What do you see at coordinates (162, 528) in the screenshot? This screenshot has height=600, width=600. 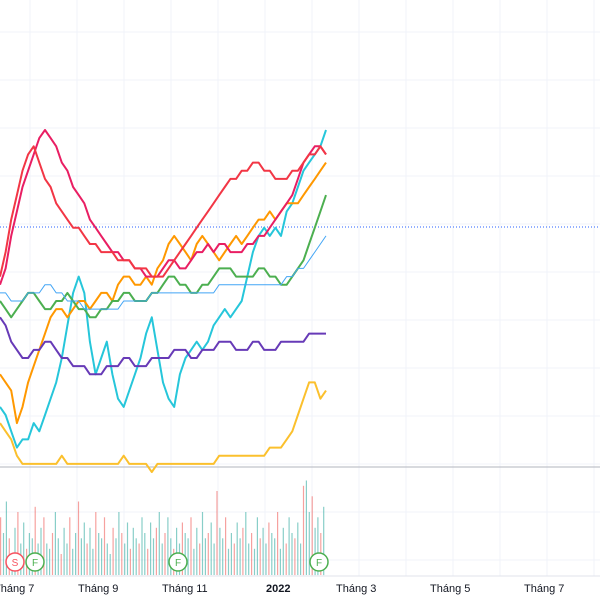 I see `volume-histogram` at bounding box center [162, 528].